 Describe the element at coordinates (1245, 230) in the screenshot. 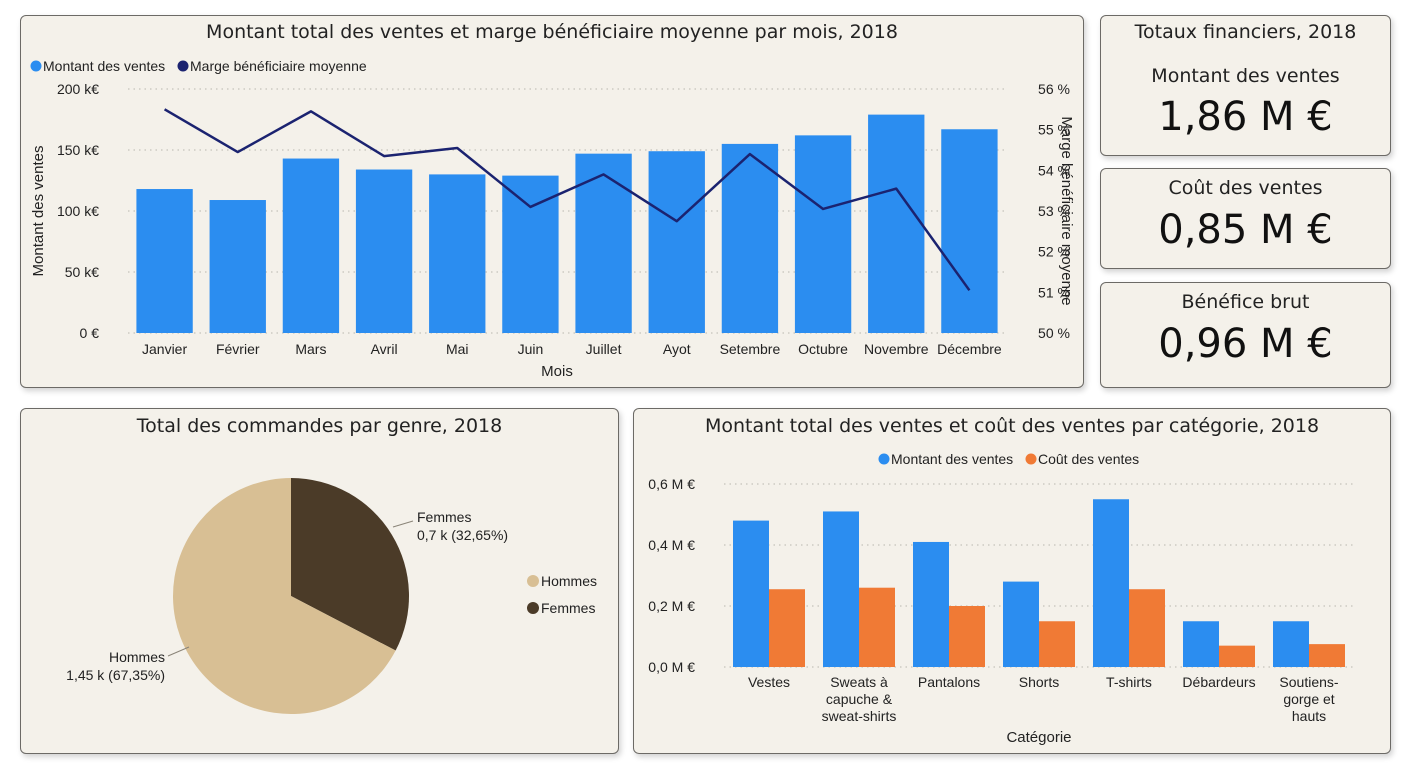

I see `kpi-cost-value: 0,85 M €` at that location.